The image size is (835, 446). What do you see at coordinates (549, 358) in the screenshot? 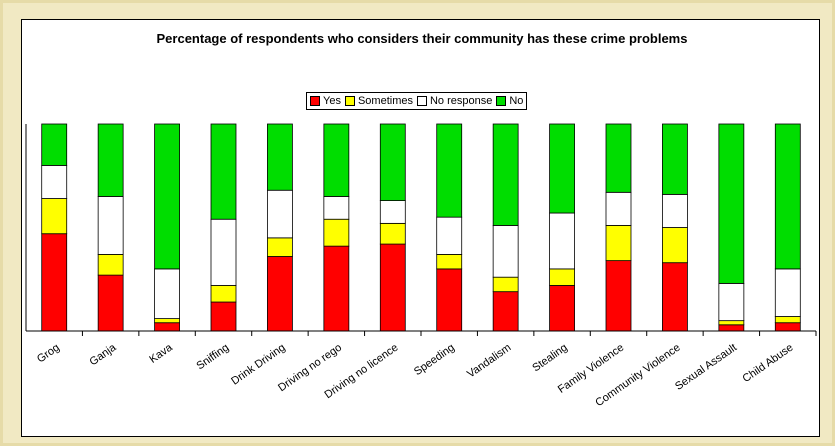
I see `x-tick-label: Stealing` at bounding box center [549, 358].